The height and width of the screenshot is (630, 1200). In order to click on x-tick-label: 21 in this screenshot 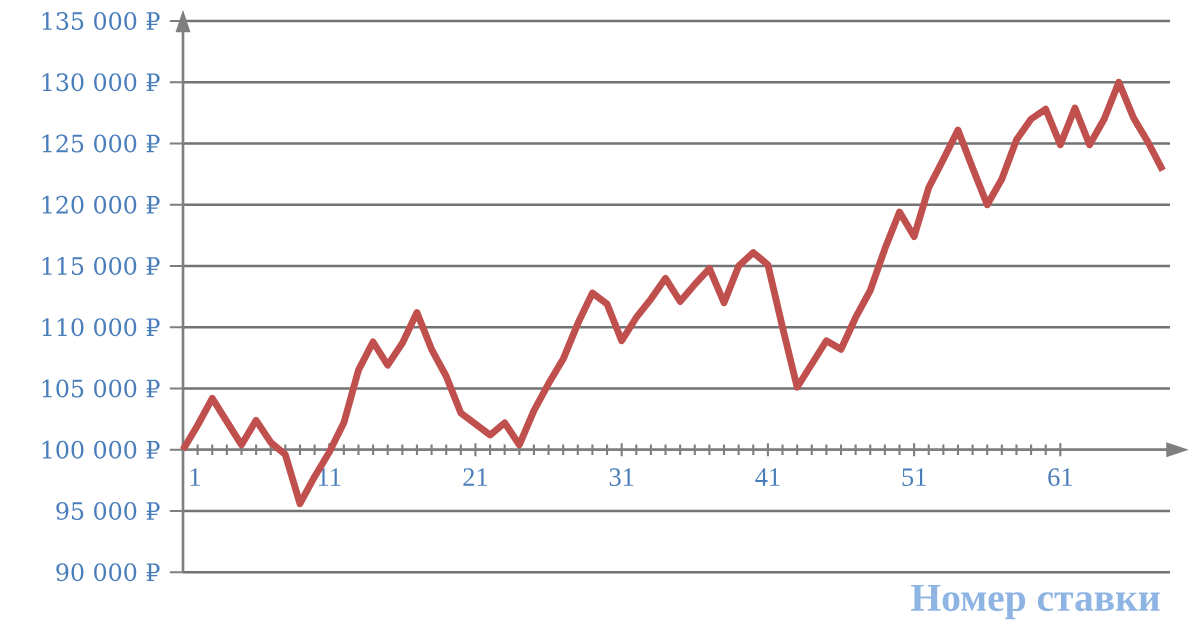, I will do `click(475, 477)`.